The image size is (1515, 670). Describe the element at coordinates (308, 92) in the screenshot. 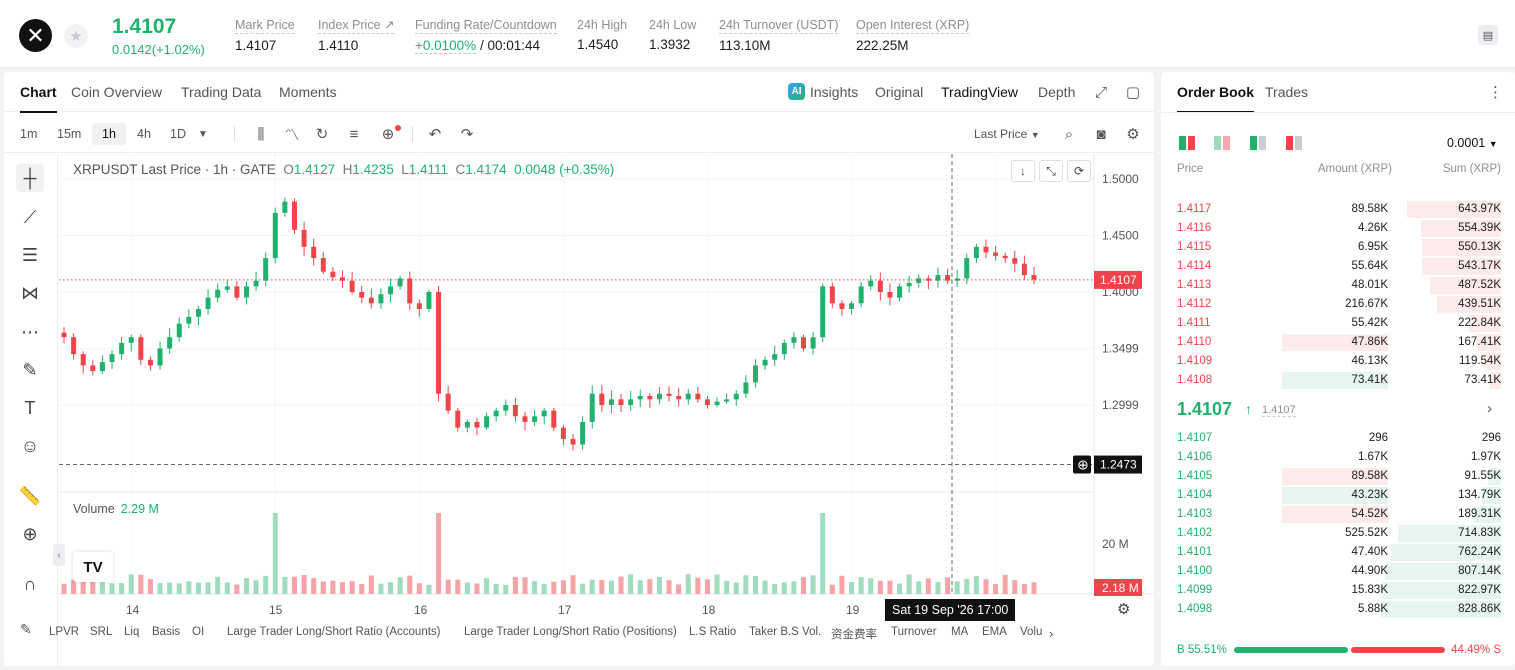

I see `tab-moments: Moments` at that location.